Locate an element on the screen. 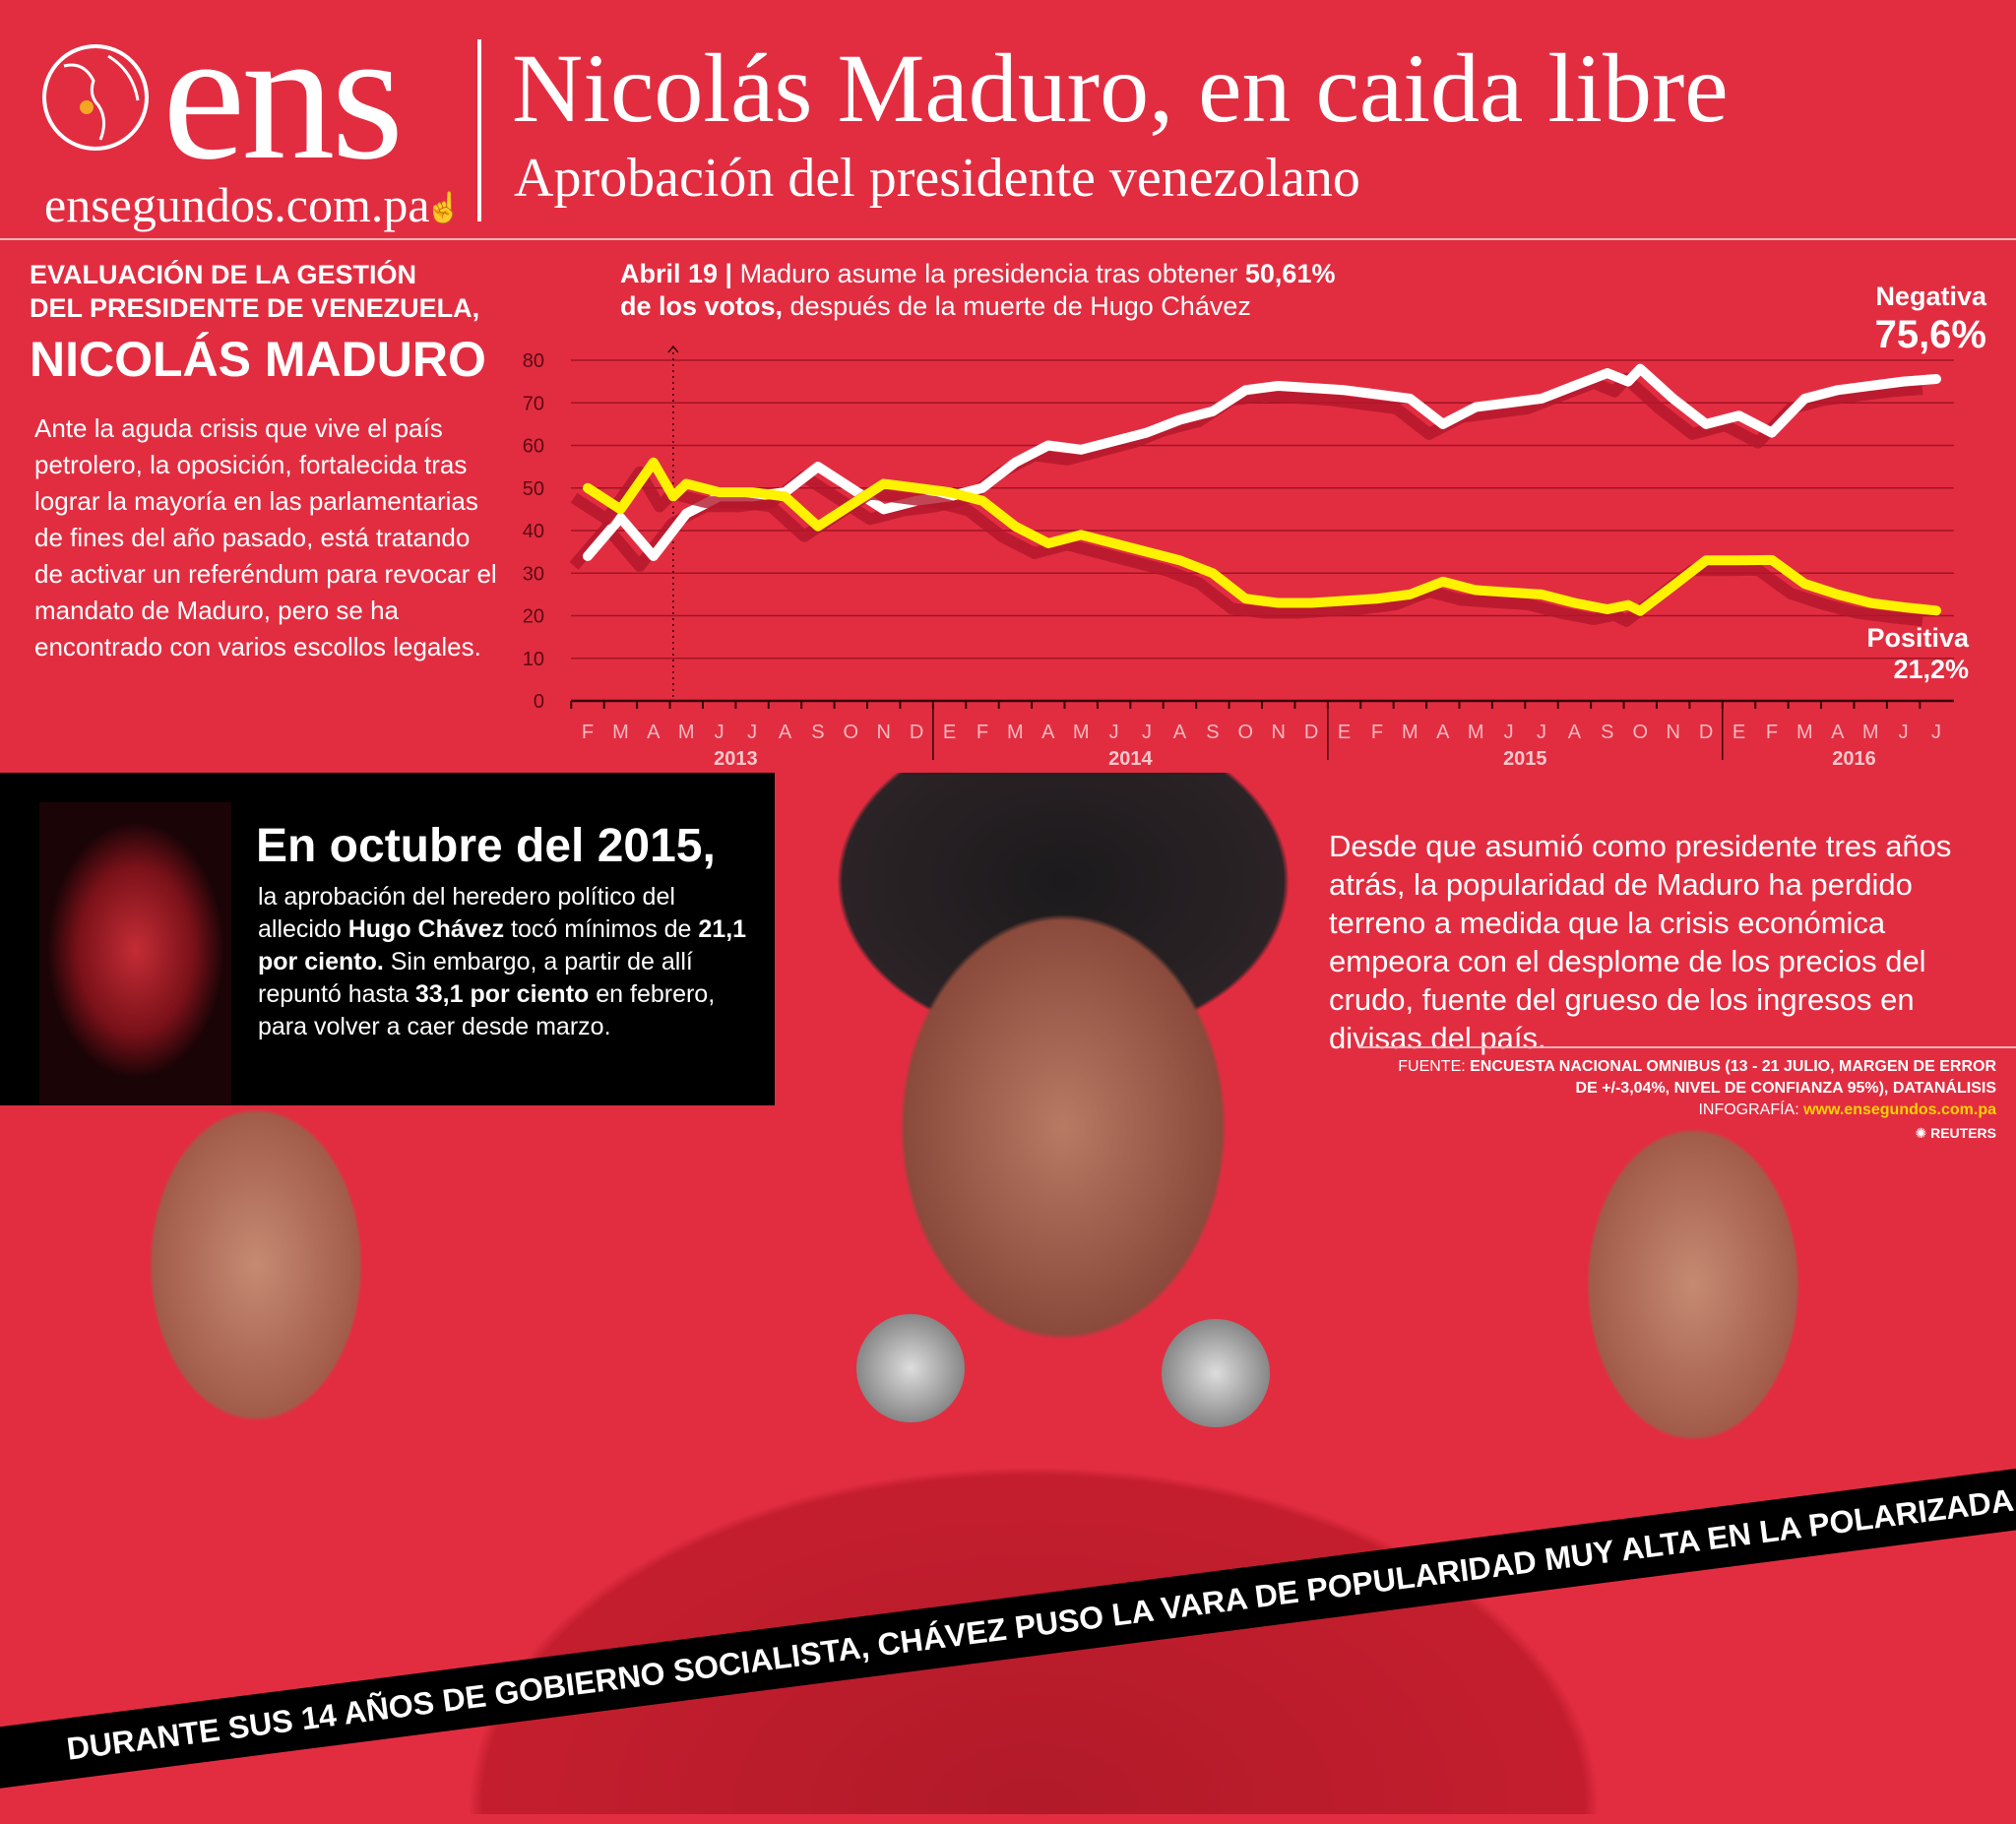 The height and width of the screenshot is (1824, 2016). positive-end-label: Positiva 21,2% is located at coordinates (1870, 653).